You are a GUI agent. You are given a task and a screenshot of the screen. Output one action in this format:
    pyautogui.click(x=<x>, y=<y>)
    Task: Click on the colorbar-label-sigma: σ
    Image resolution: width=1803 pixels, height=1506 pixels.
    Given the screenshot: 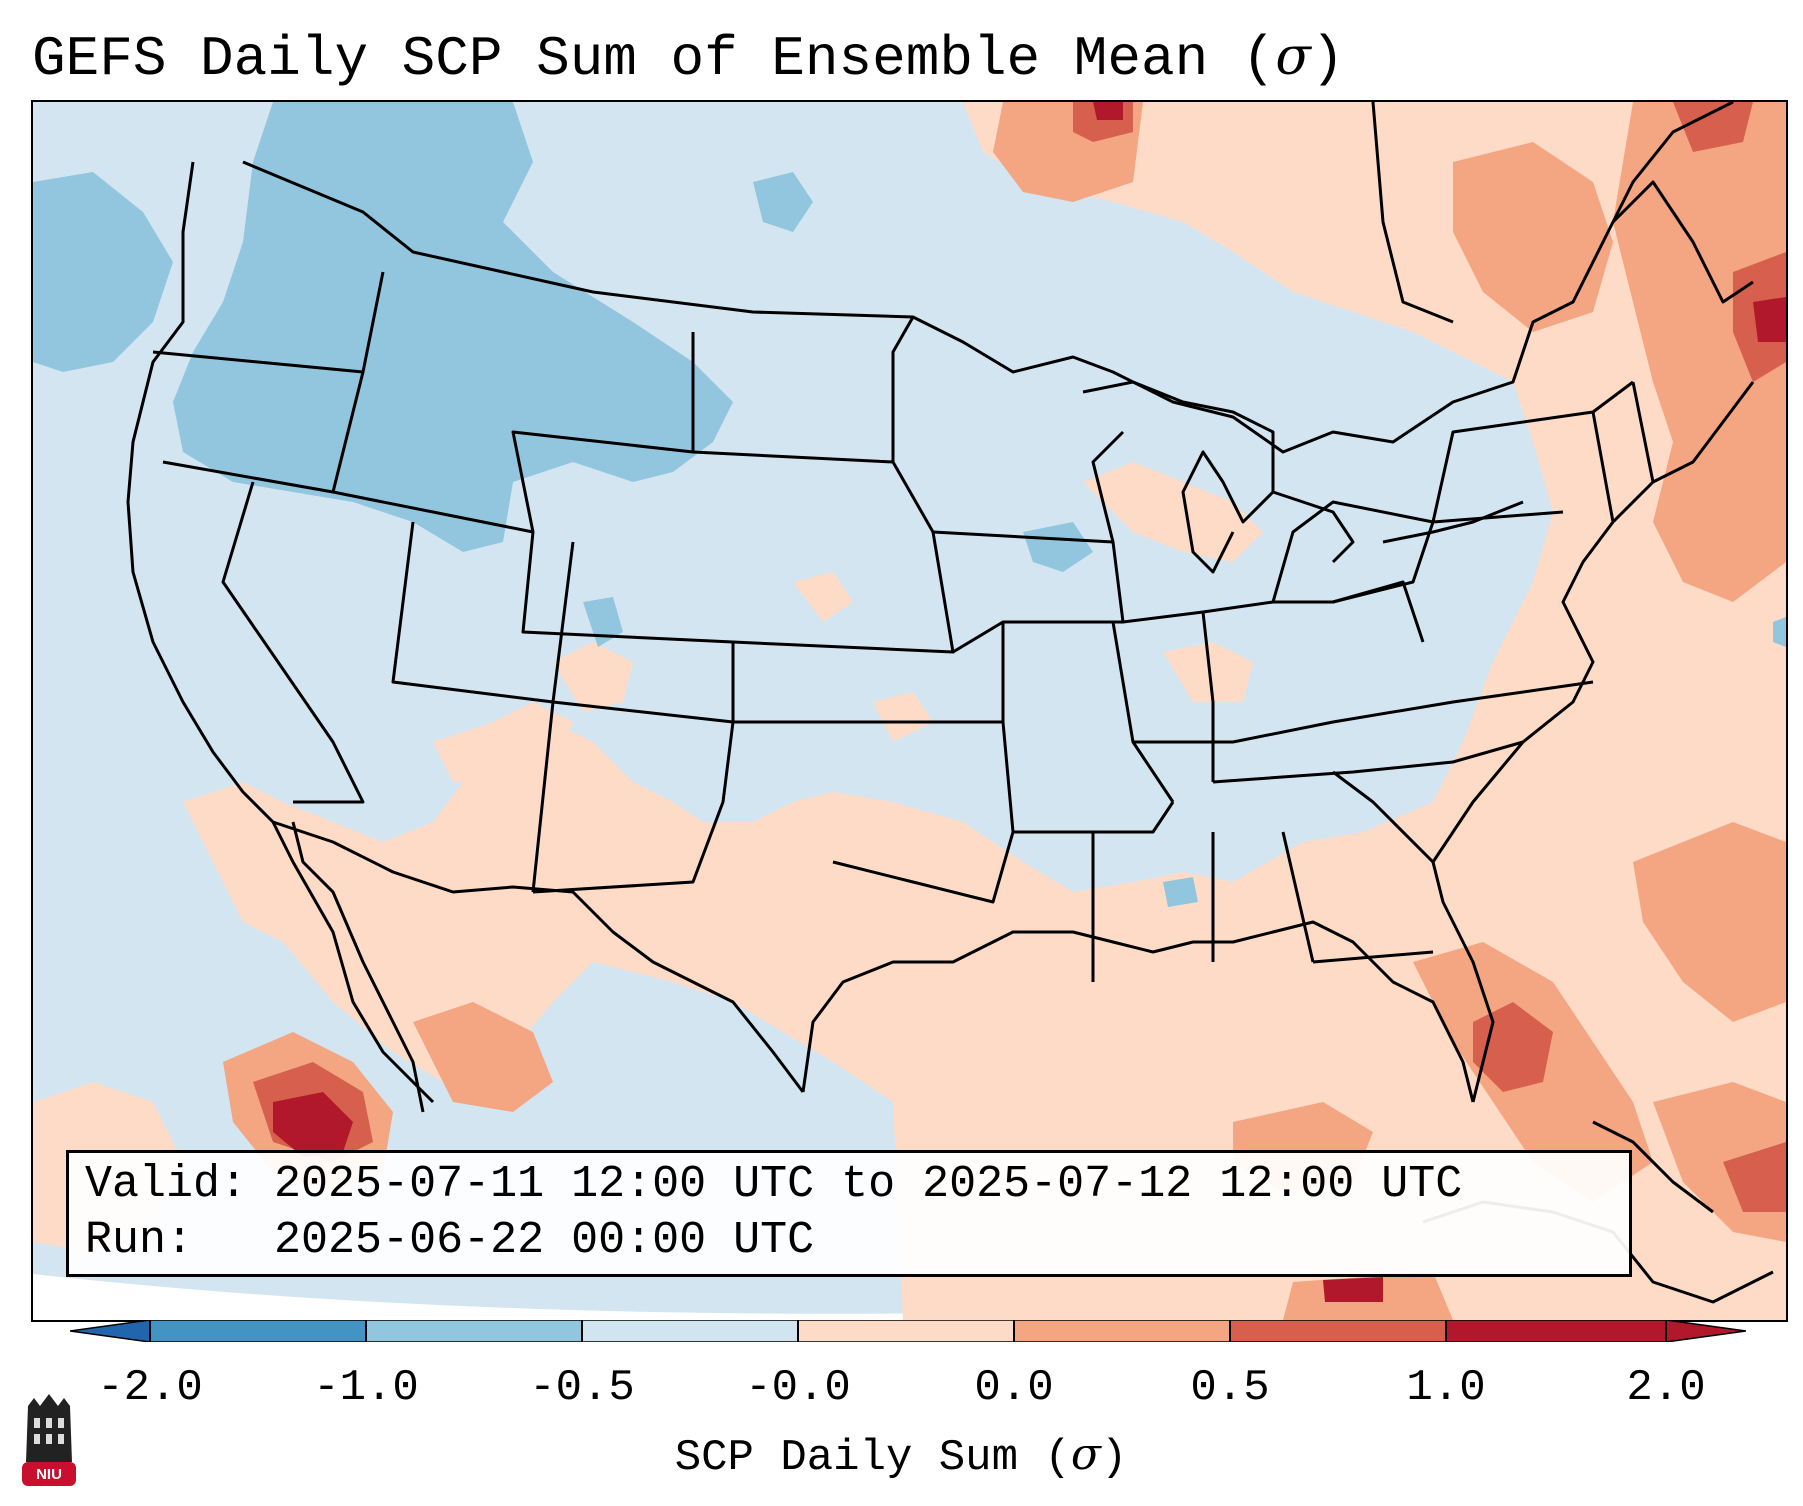 What is the action you would take?
    pyautogui.click(x=1085, y=1454)
    